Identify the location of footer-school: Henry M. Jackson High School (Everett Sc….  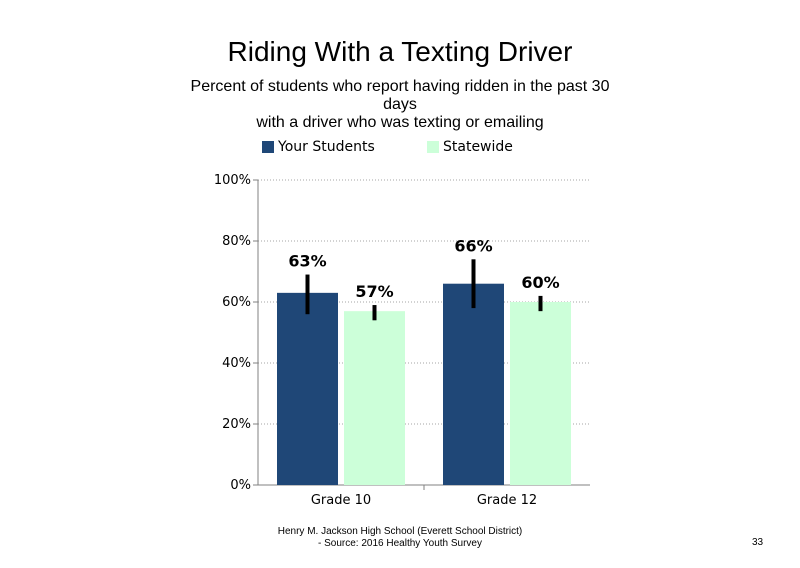
(400, 531).